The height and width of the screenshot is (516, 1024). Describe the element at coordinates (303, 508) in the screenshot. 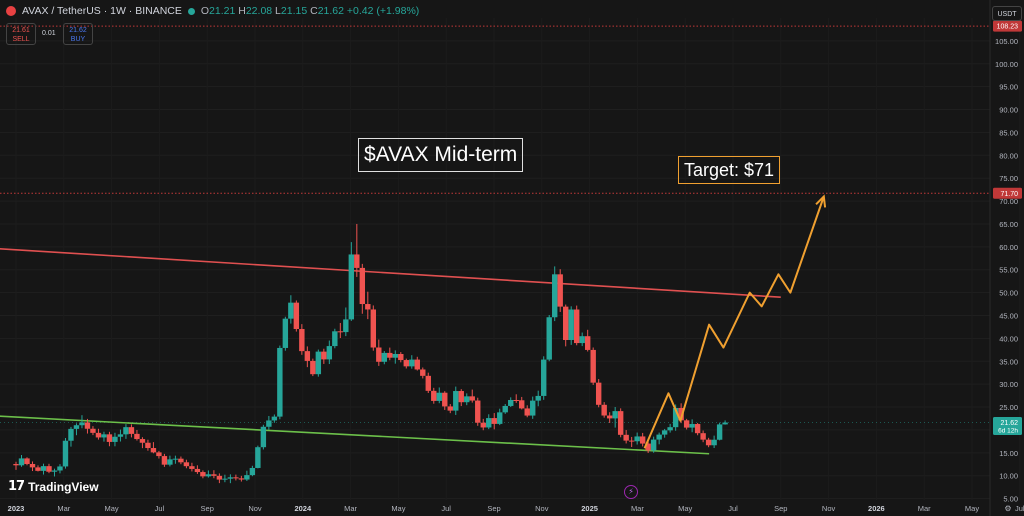

I see `time-tick-label: 2024` at that location.